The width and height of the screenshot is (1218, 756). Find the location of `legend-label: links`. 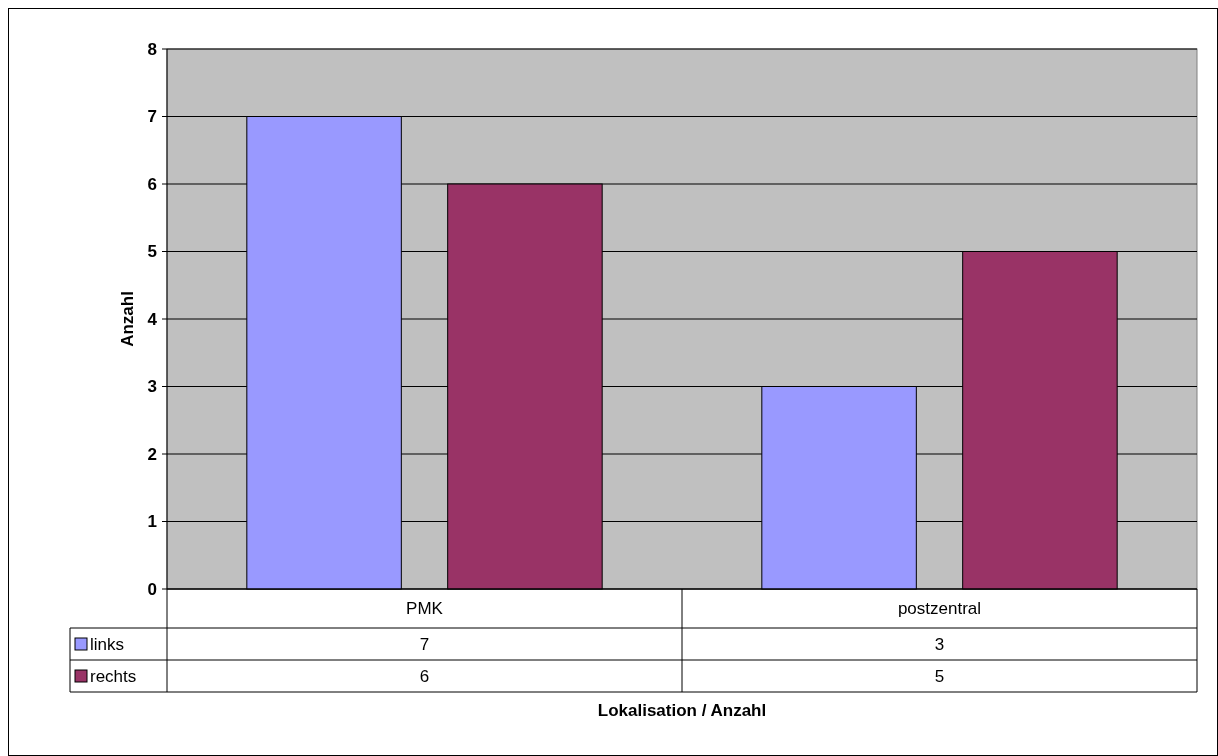

legend-label: links is located at coordinates (107, 644).